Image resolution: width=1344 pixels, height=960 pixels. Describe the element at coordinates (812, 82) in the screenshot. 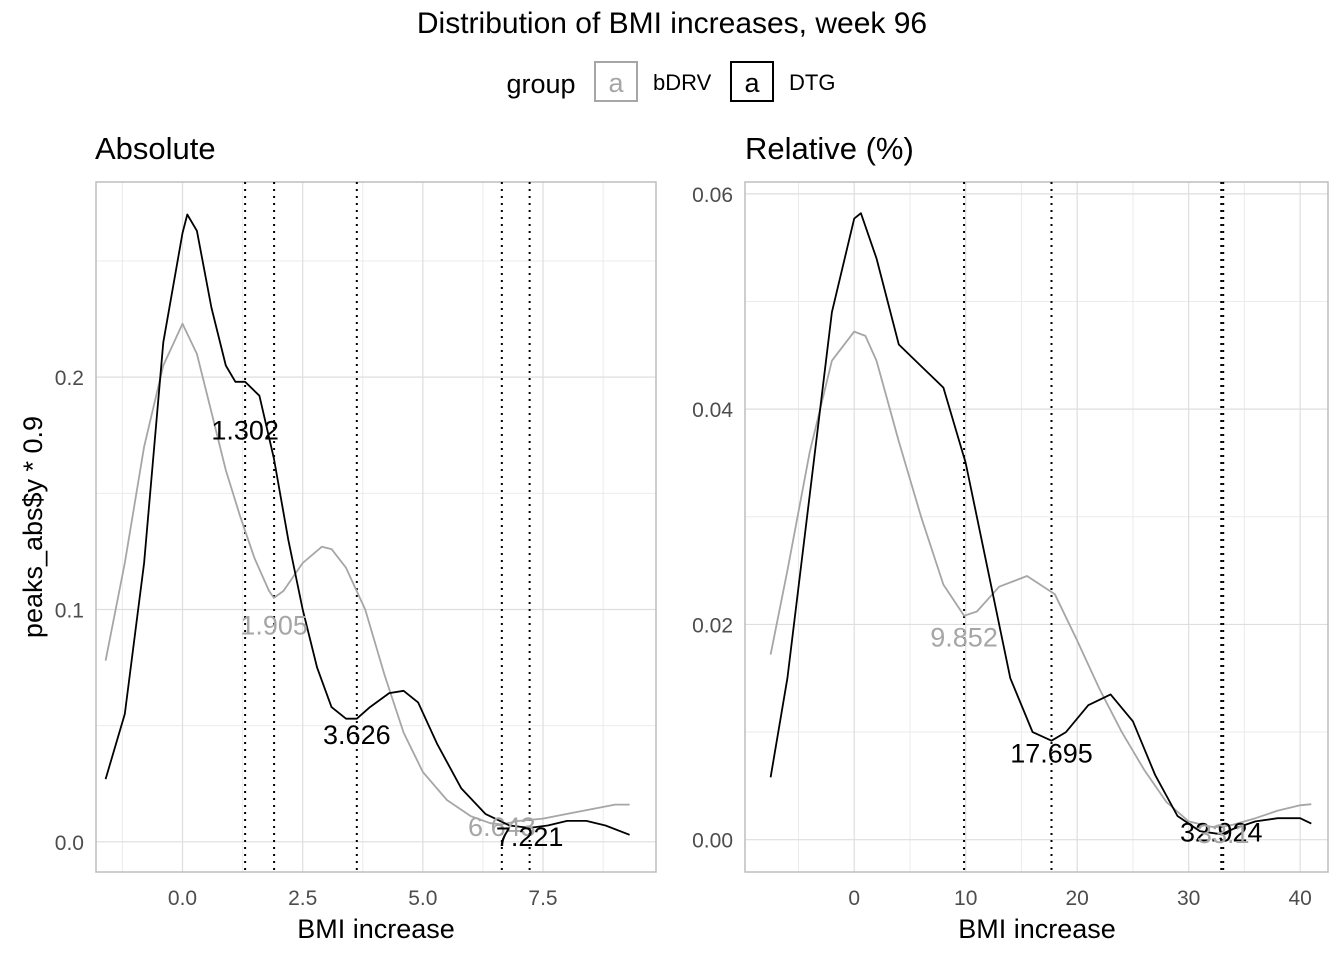

I see `legend-label-dtg: DTG` at that location.